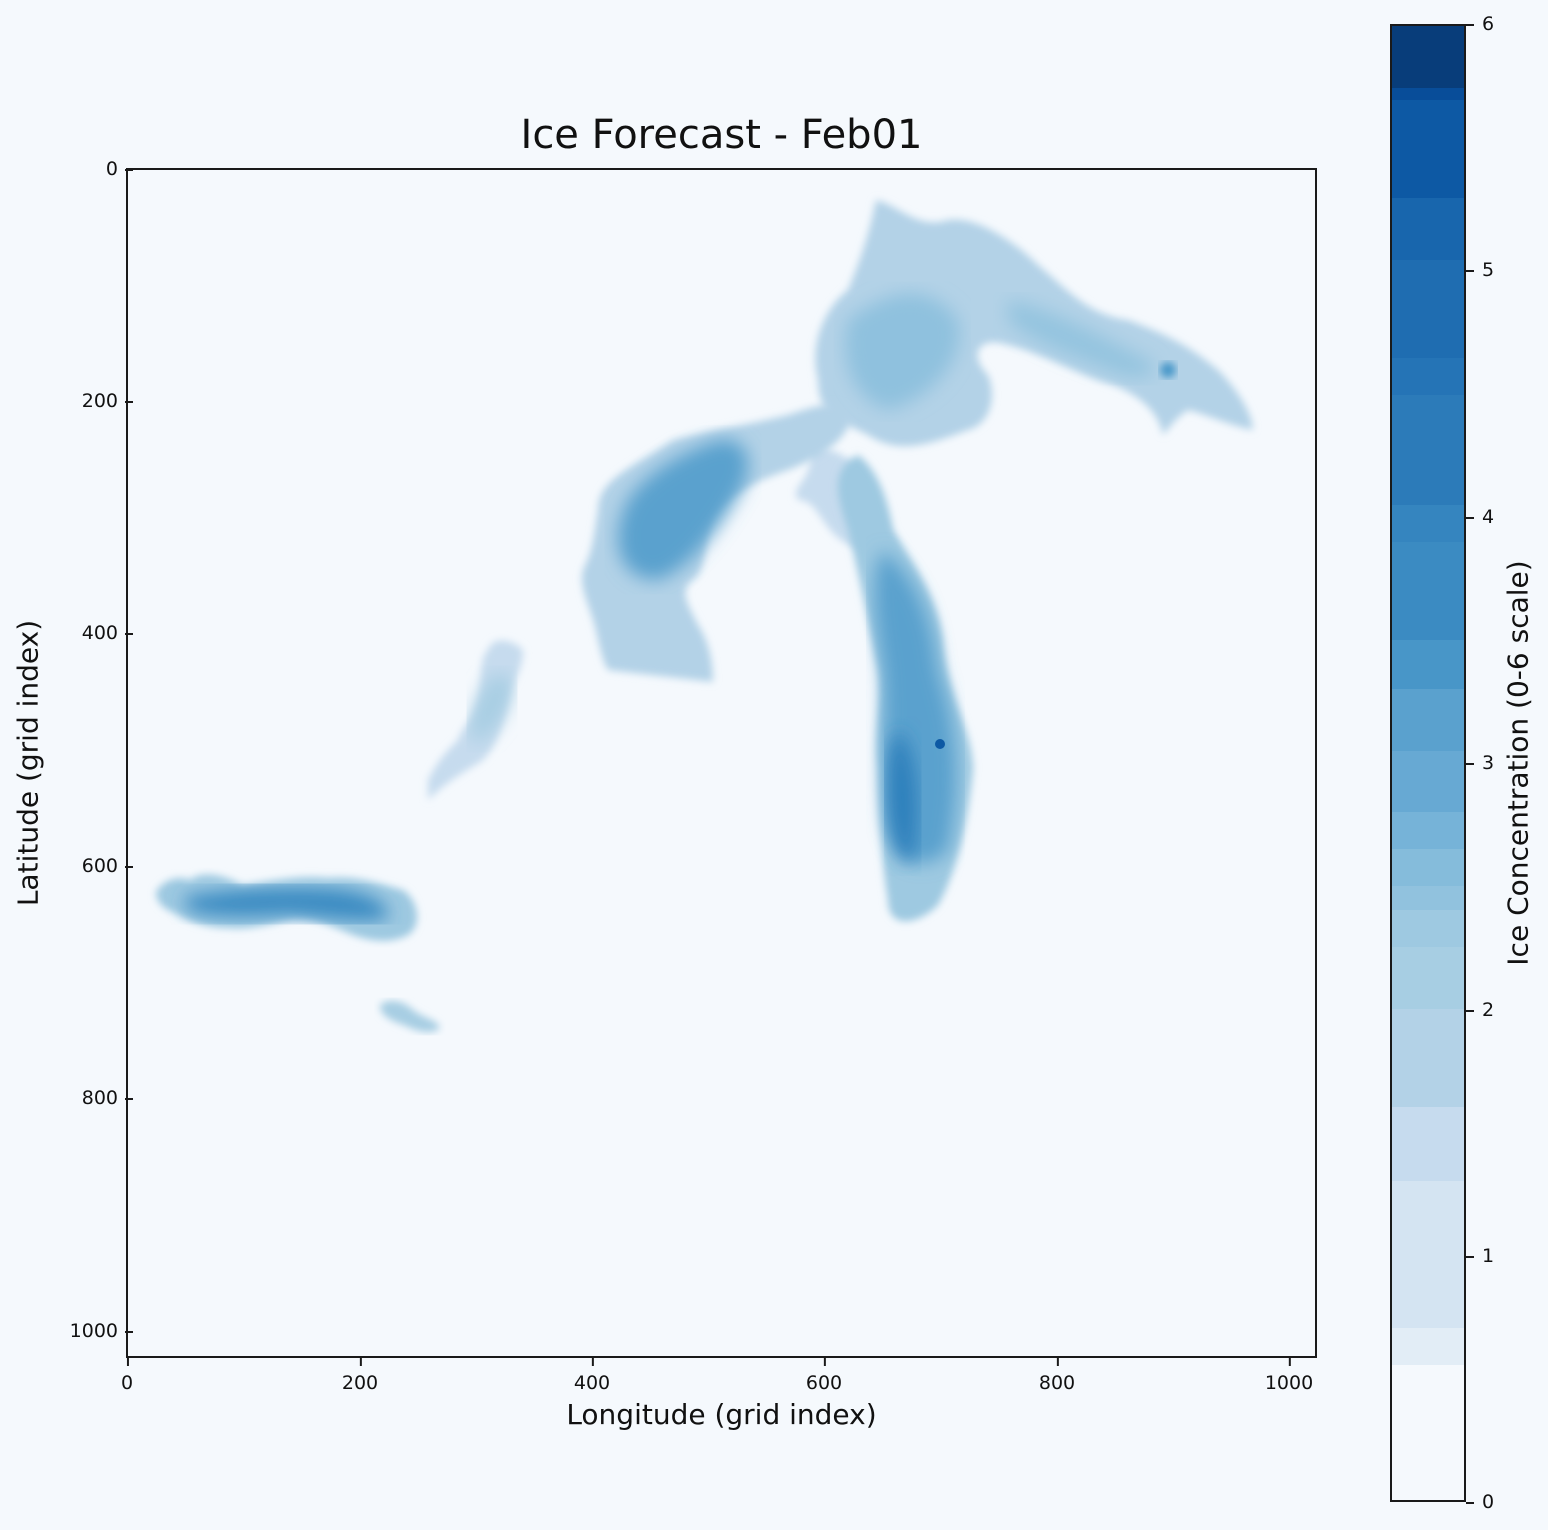  Describe the element at coordinates (287, 907) in the screenshot. I see `region-erie` at that location.